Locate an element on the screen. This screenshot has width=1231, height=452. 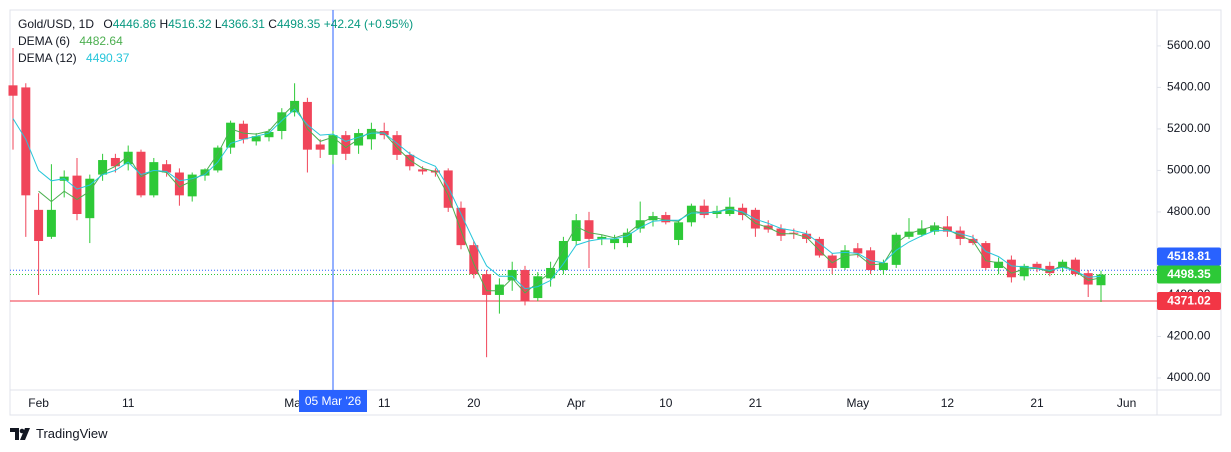
price-label: 4518.81 is located at coordinates (1189, 256).